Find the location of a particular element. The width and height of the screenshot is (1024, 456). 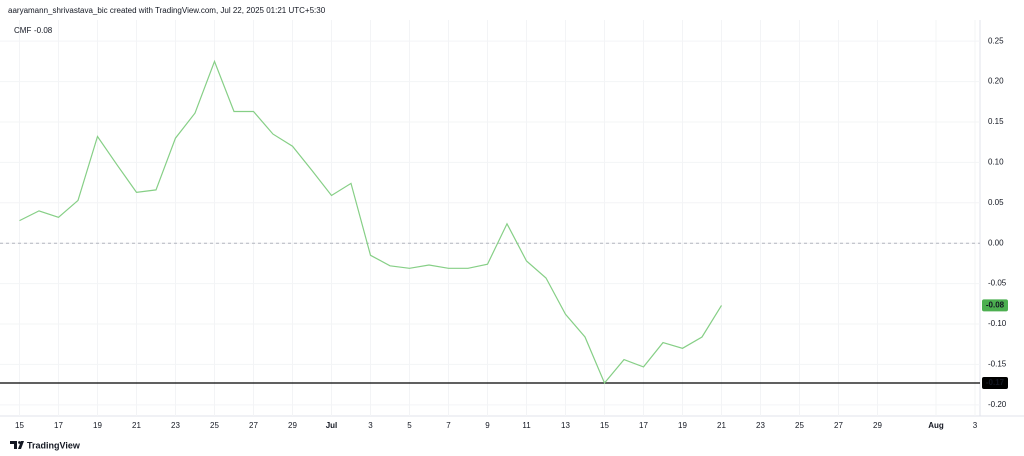

x-tick-label: 11 is located at coordinates (526, 425).